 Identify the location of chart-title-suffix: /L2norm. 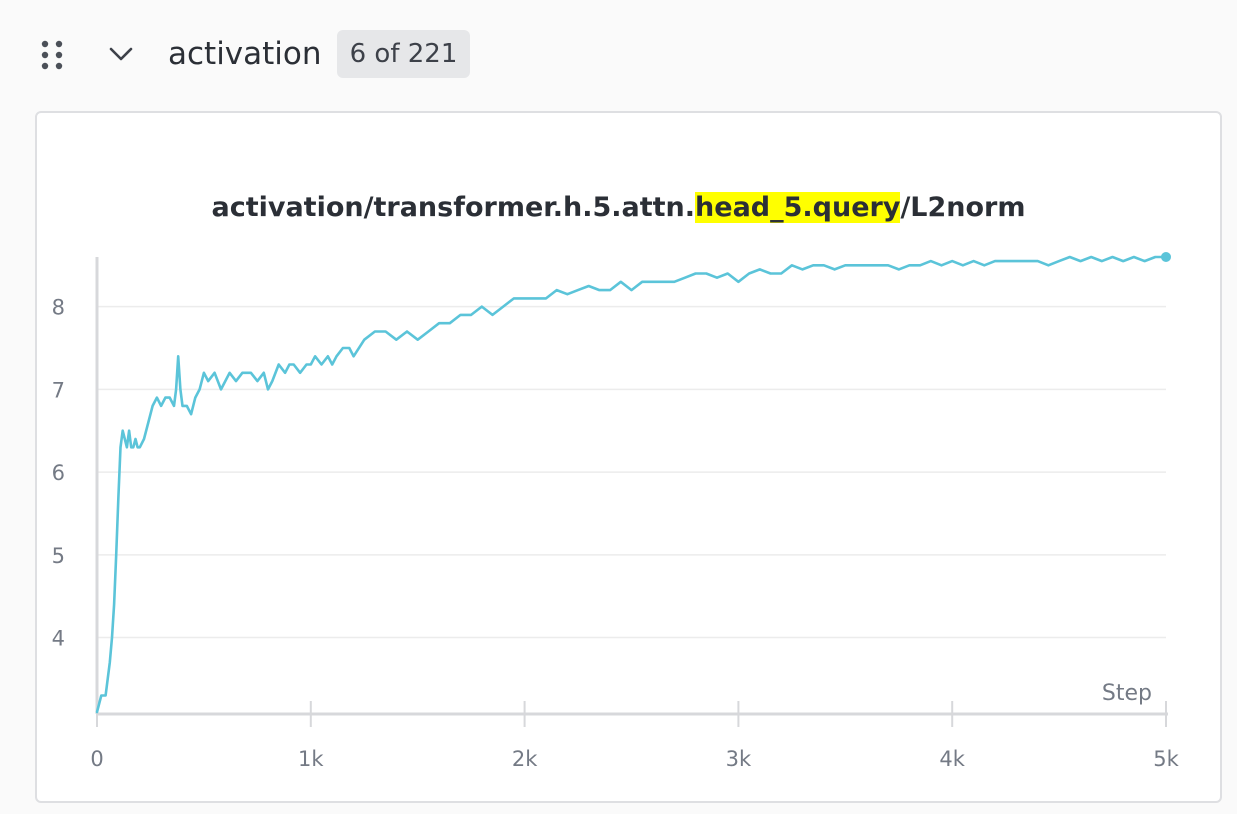
(963, 207).